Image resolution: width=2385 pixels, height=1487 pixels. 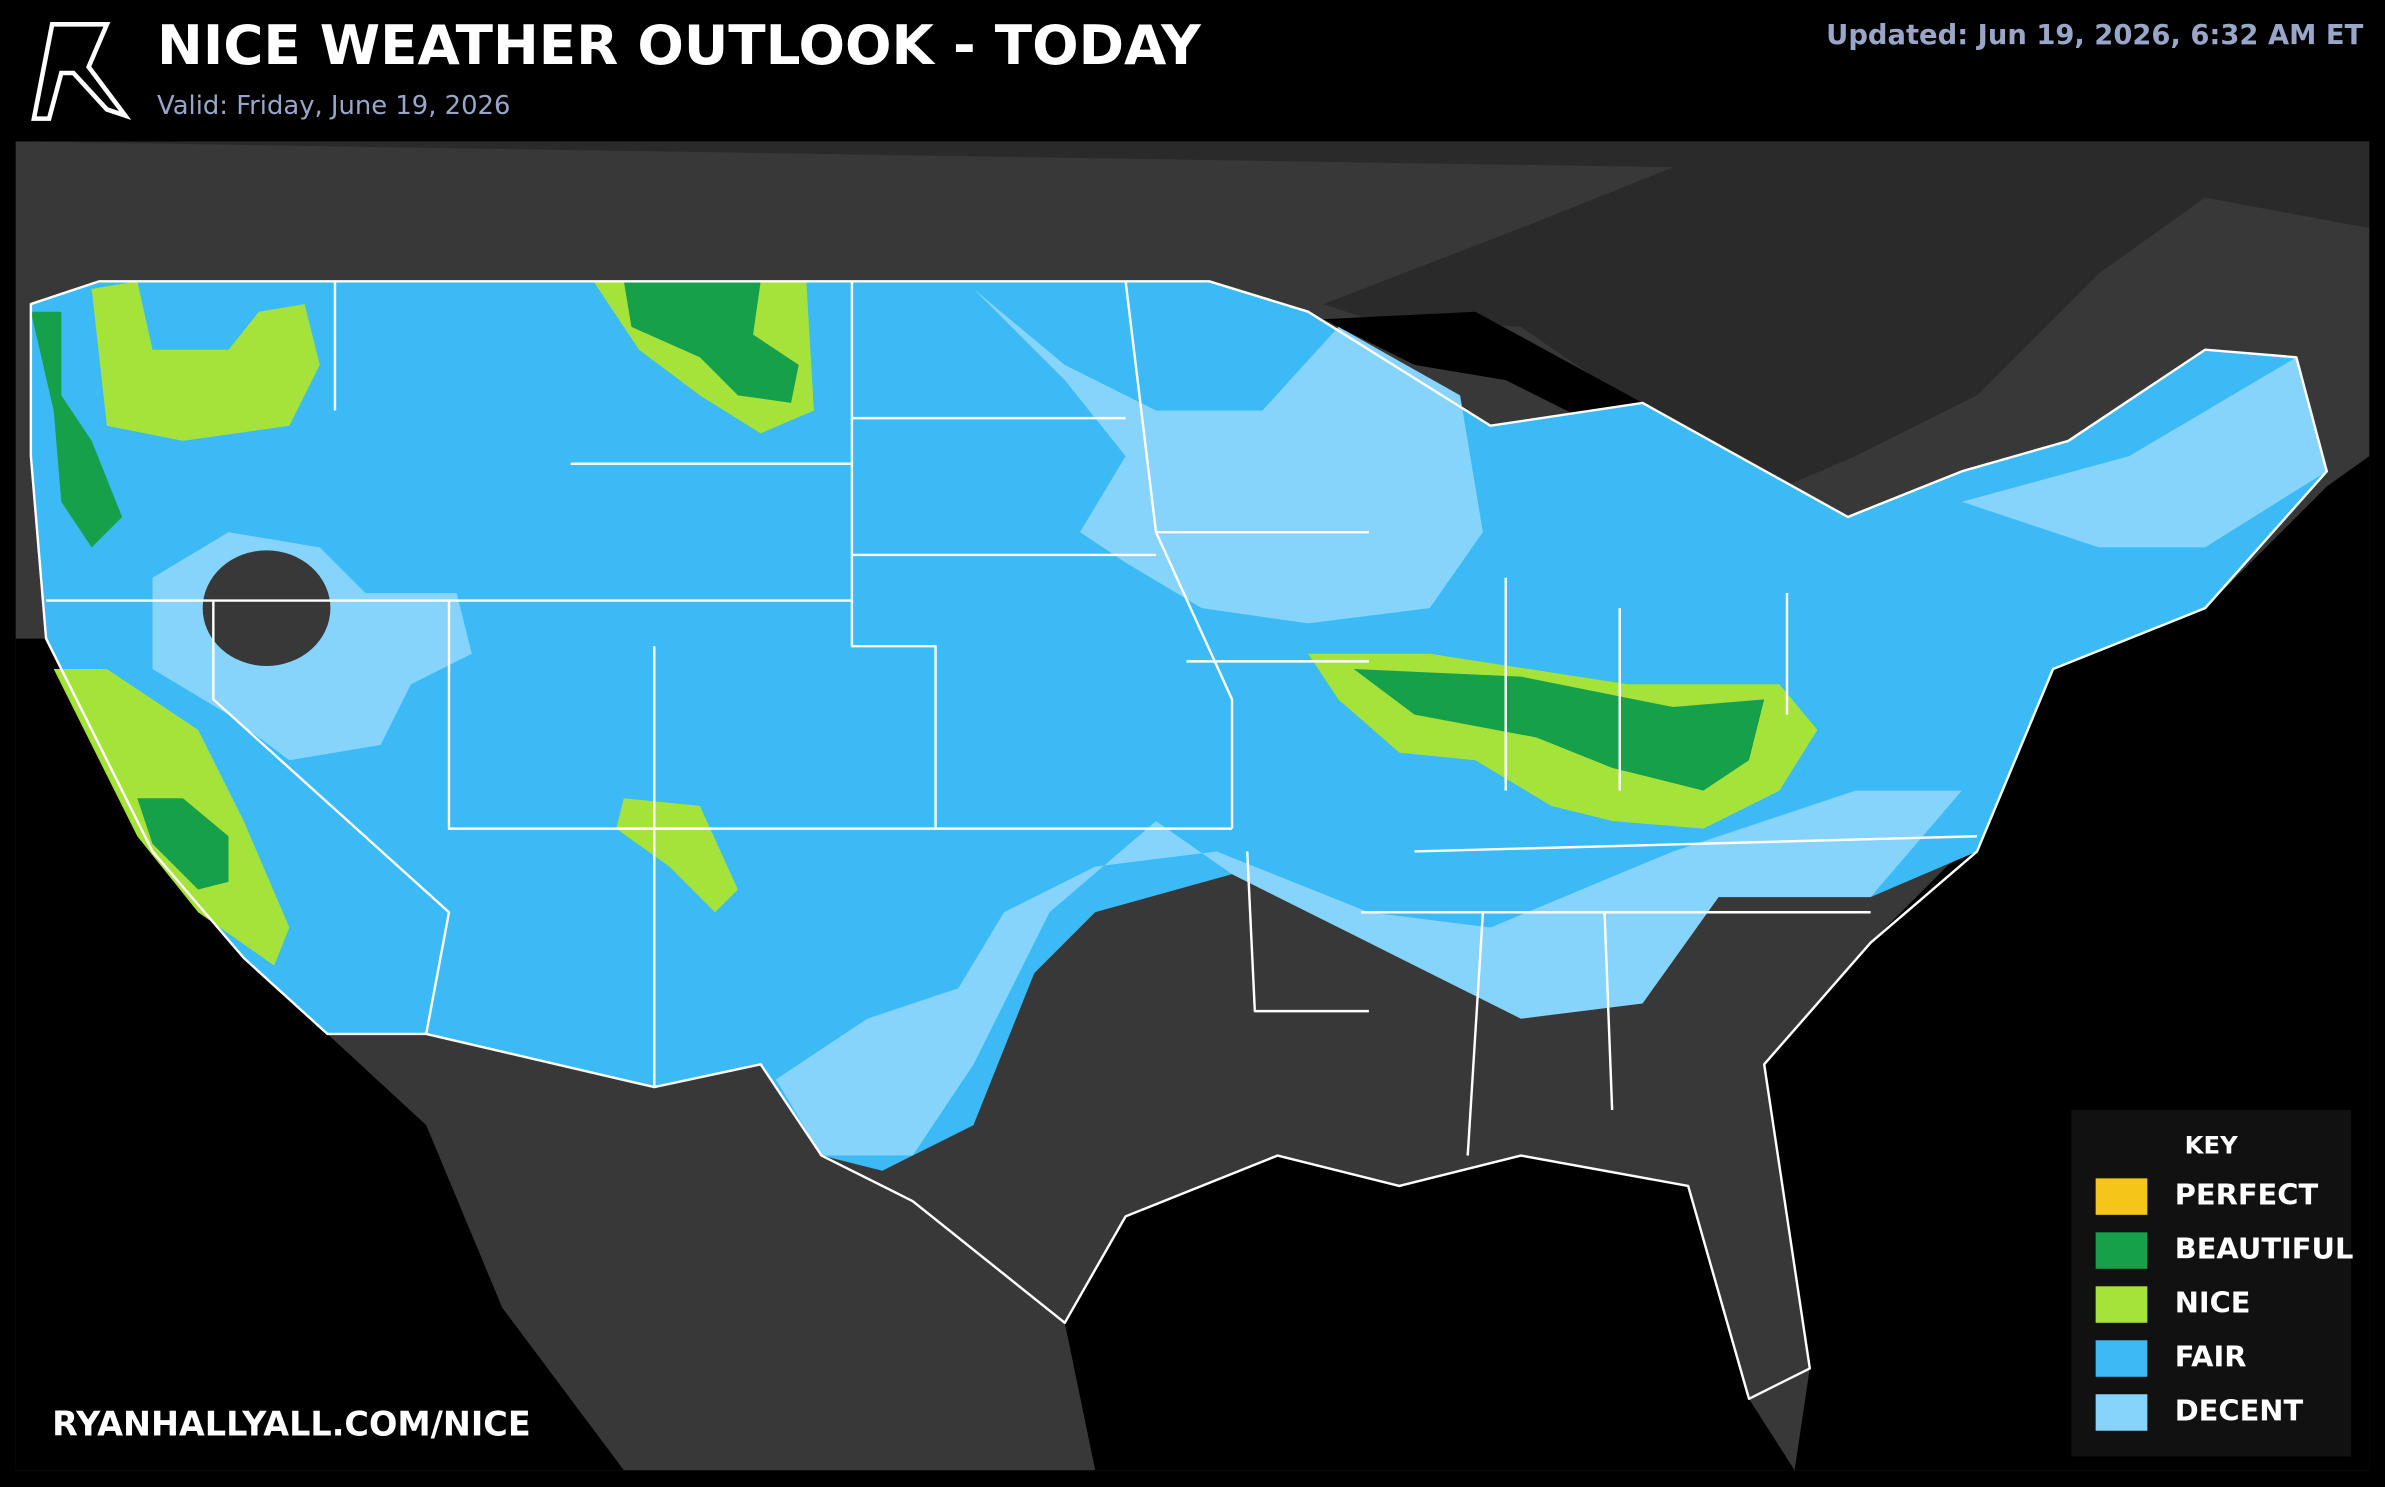 I want to click on updated: Updated: Jun 19, 2026, 6:32 AM ET, so click(x=2094, y=35).